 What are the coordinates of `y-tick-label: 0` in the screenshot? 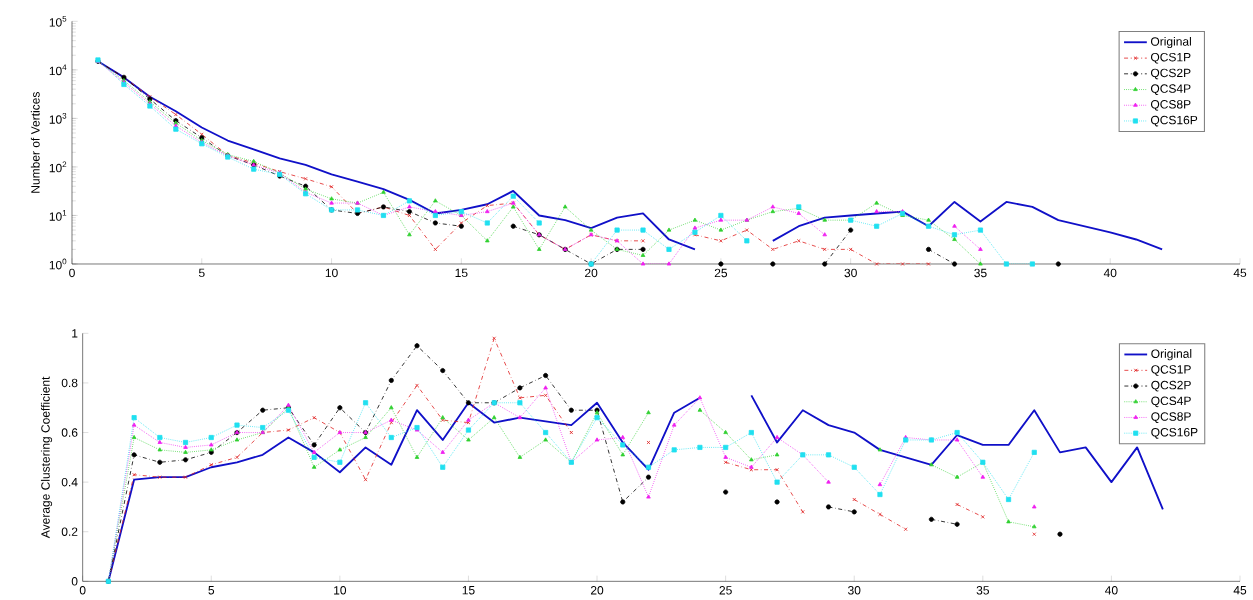 It's located at (74, 581).